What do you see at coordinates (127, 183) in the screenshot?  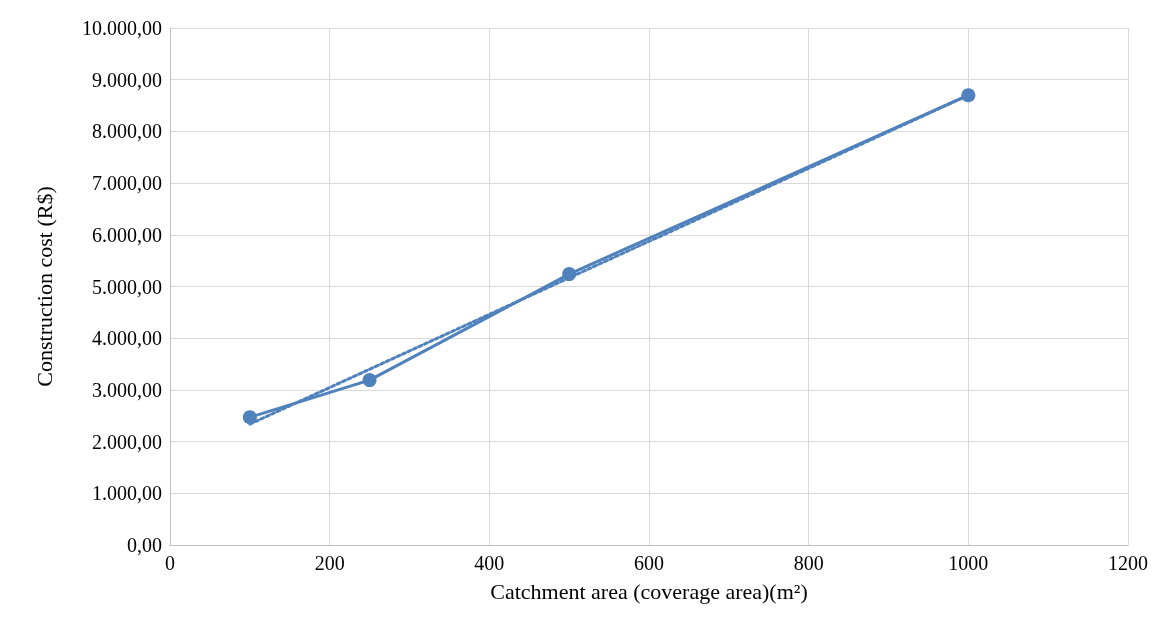 I see `y-tick-label: 7.000,00` at bounding box center [127, 183].